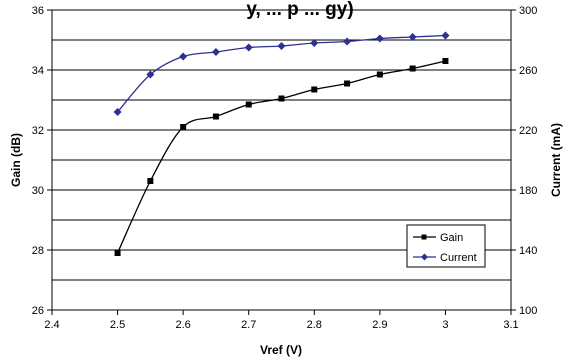  What do you see at coordinates (424, 257) in the screenshot?
I see `legend-current-marker` at bounding box center [424, 257].